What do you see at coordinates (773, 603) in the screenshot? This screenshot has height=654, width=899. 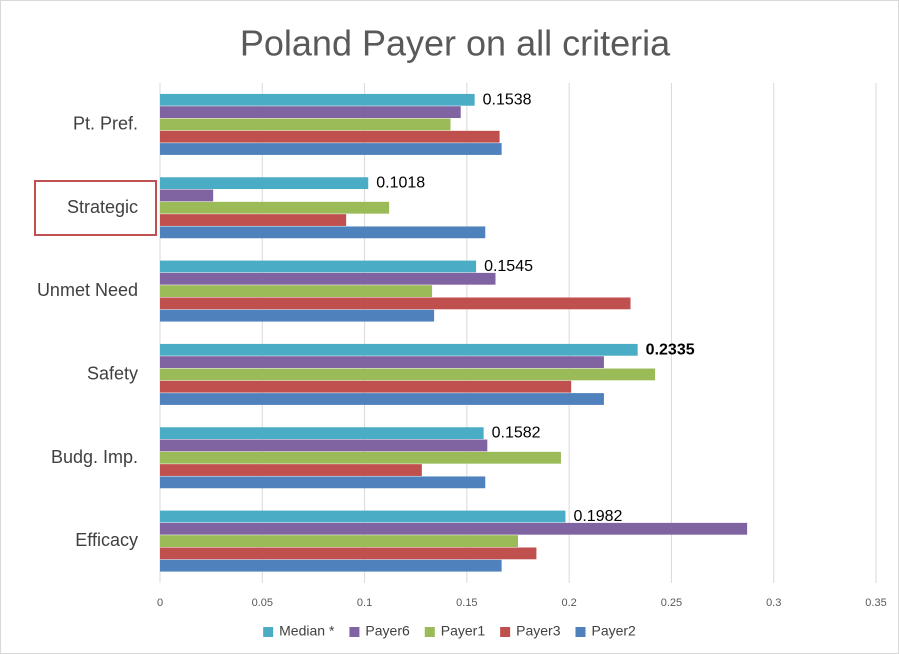 I see `x-tick-label: 0.3` at bounding box center [773, 603].